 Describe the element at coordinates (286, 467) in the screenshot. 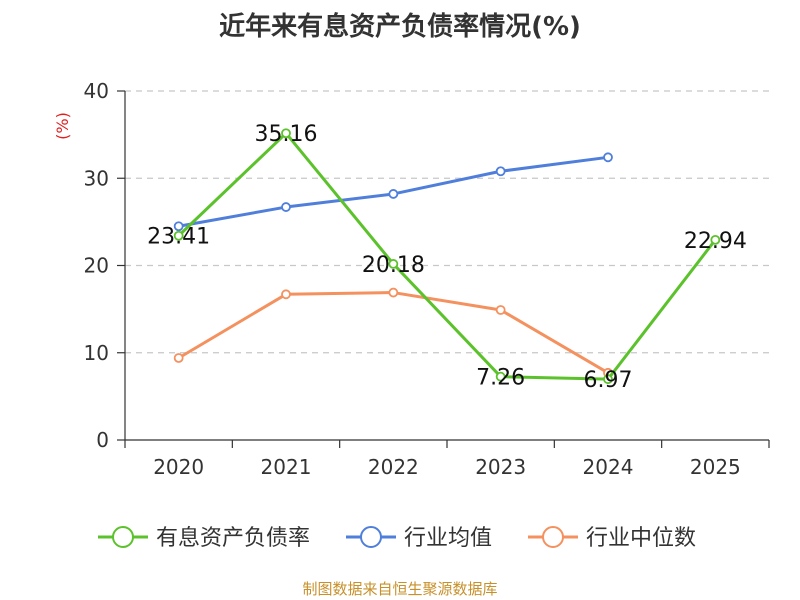

I see `x-tick-label: 2021` at that location.